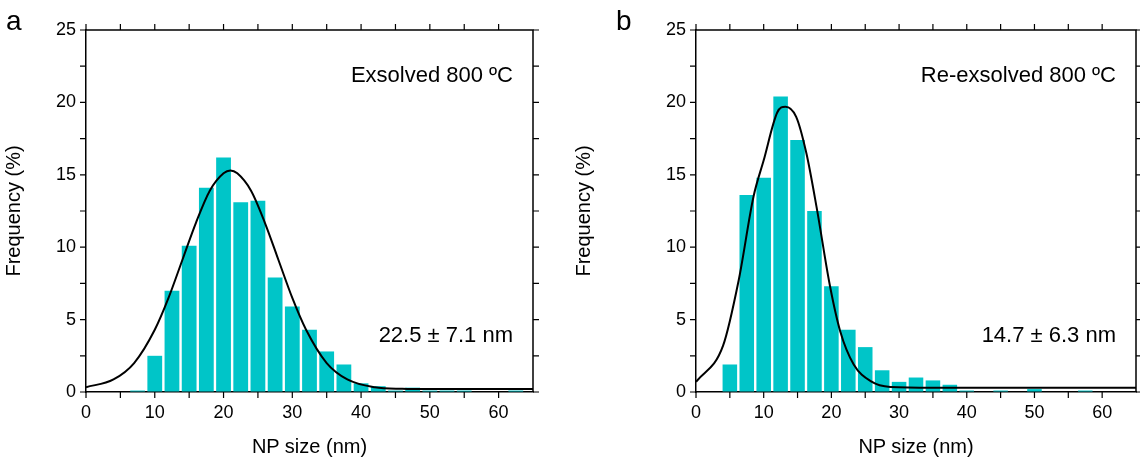 This screenshot has height=463, width=1140. Describe the element at coordinates (432, 75) in the screenshot. I see `annotation: Exsolved 800 ºC` at that location.